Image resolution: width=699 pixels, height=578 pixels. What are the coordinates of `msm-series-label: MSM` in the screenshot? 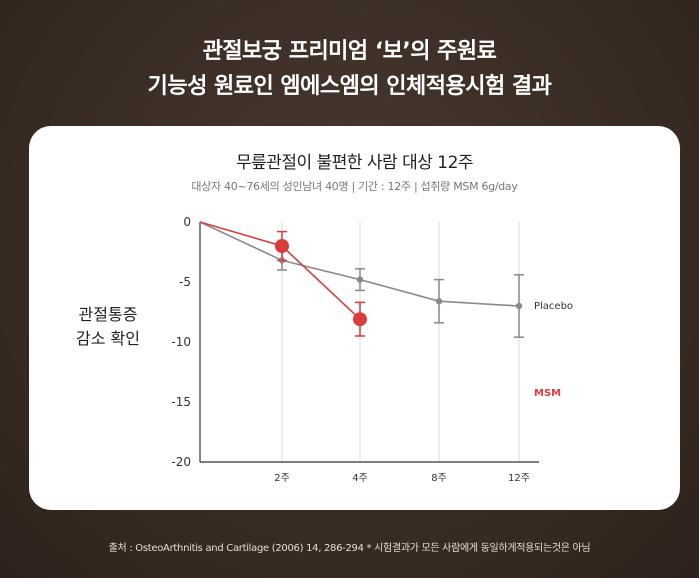 It's located at (547, 393).